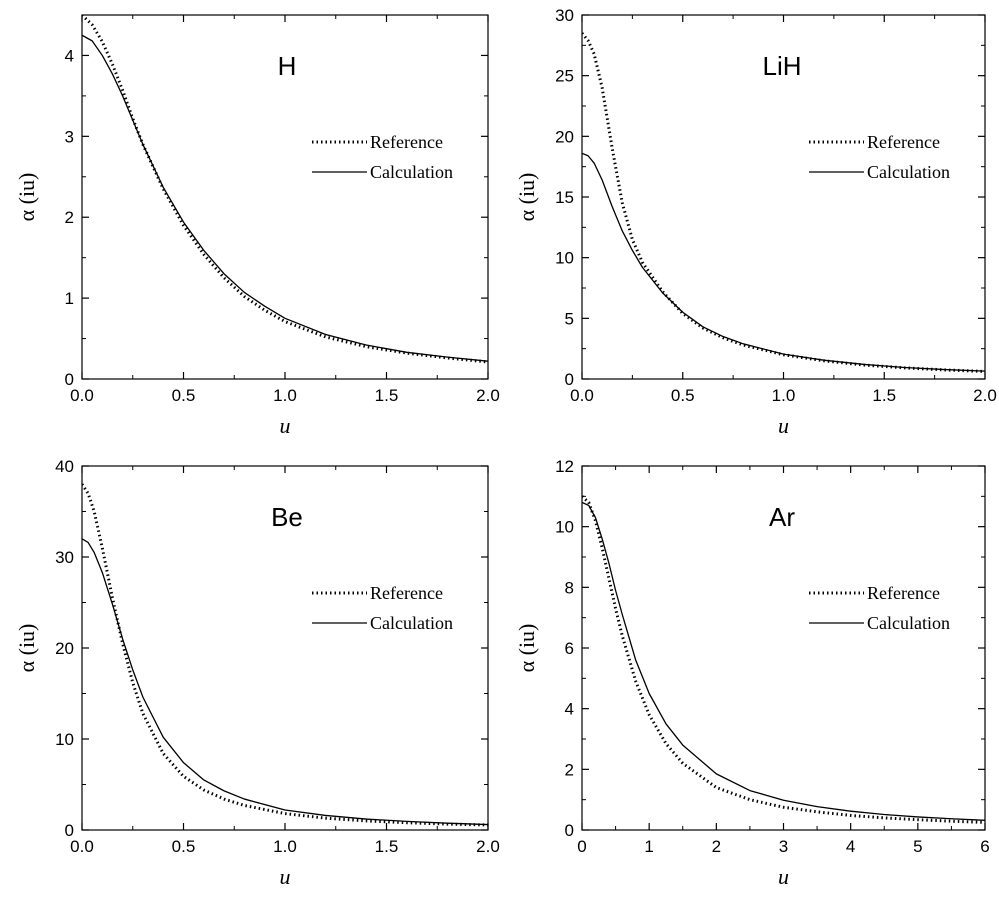 The width and height of the screenshot is (999, 897). Describe the element at coordinates (782, 517) in the screenshot. I see `panel-label: Ar` at that location.